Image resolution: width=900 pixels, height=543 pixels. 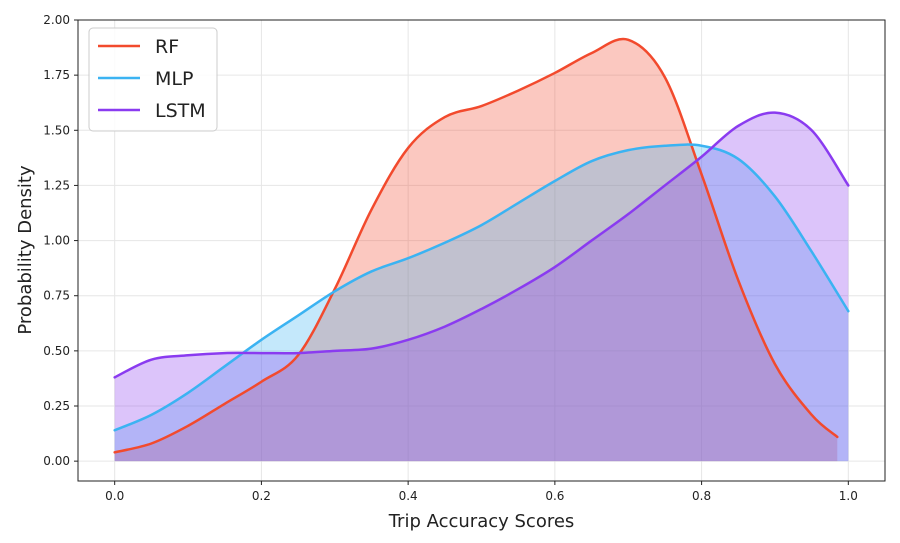 I want to click on y-tick-label: 1.00, so click(x=56, y=241).